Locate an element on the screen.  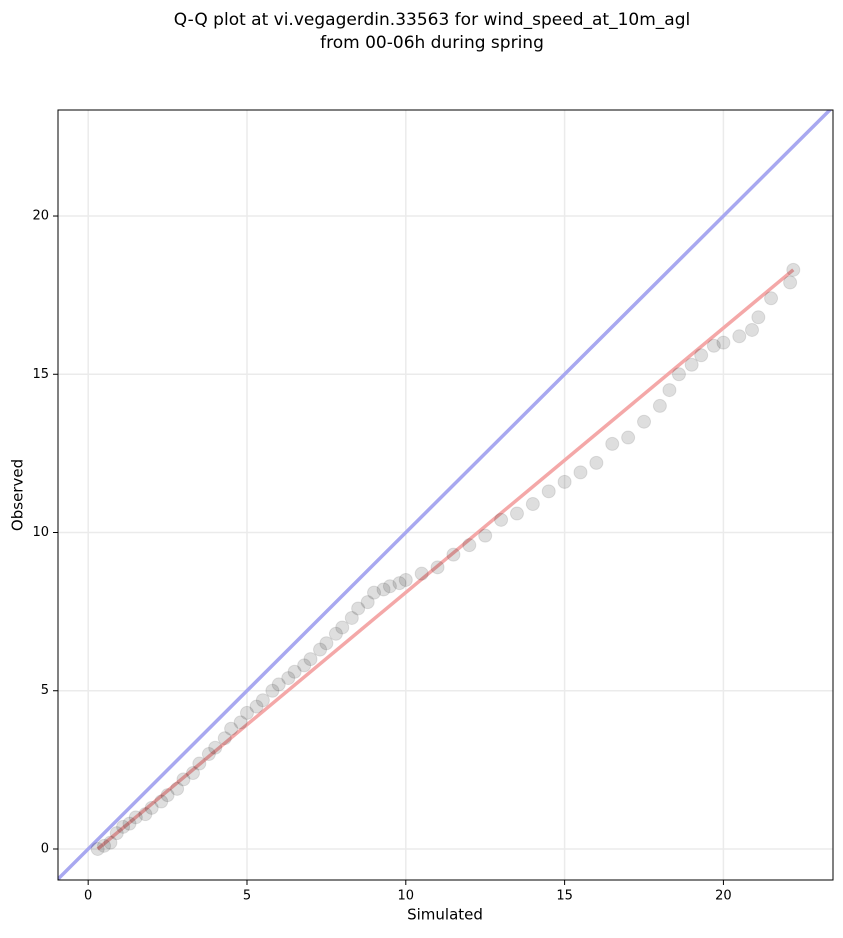
y-tick-label: 5 is located at coordinates (45, 690).